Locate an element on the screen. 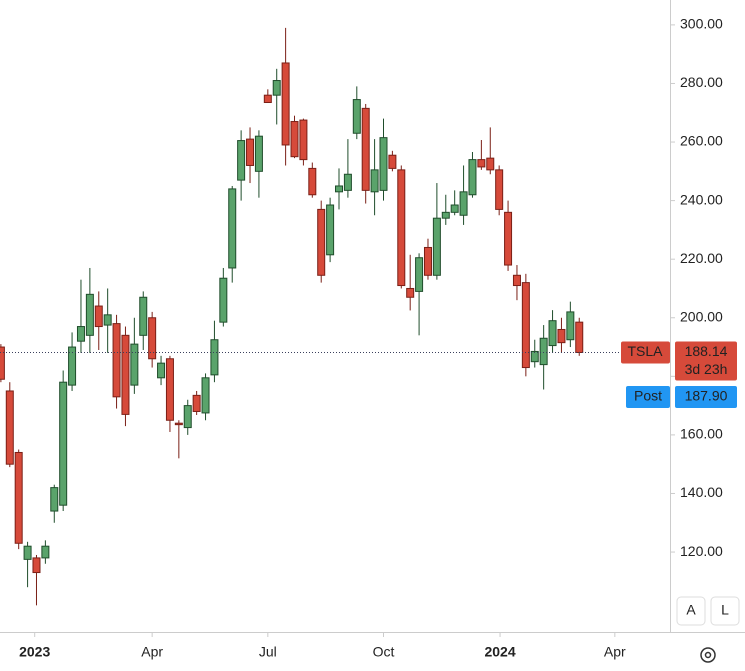  last-price-tag is located at coordinates (706, 361).